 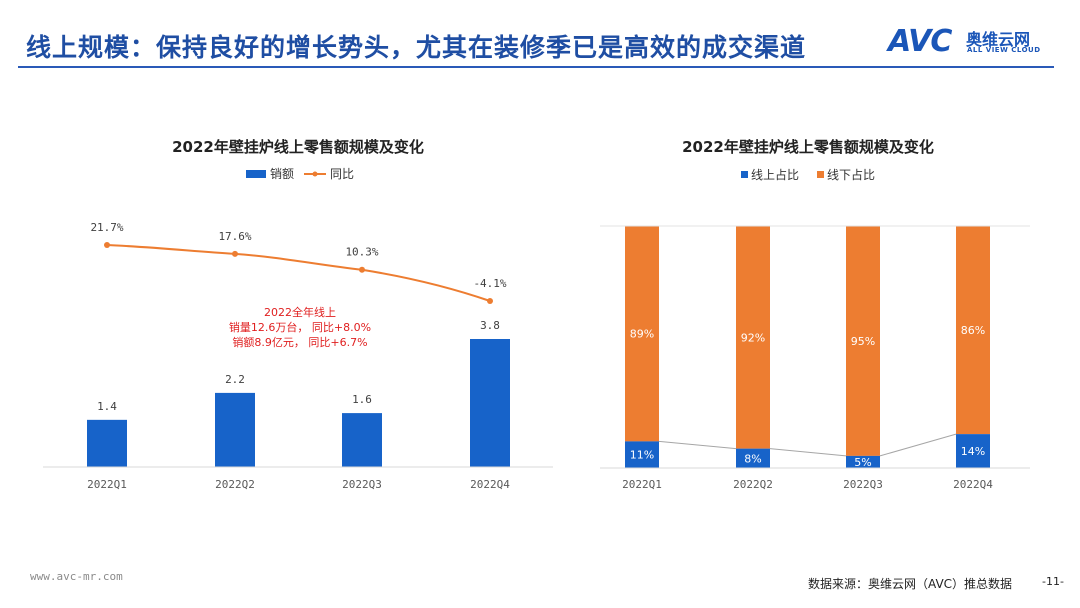 What do you see at coordinates (490, 484) in the screenshot?
I see `chart1-x-tick: 2022Q4` at bounding box center [490, 484].